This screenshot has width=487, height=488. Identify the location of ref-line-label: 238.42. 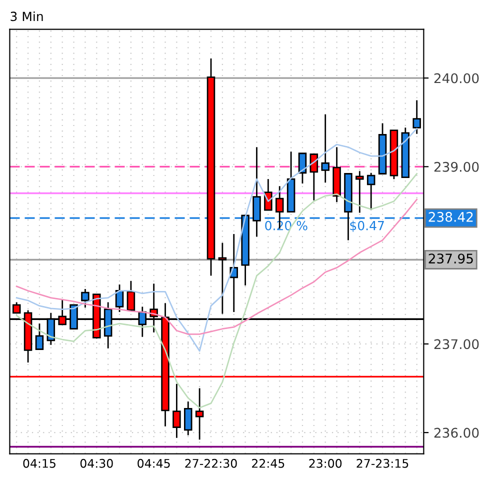
(450, 217).